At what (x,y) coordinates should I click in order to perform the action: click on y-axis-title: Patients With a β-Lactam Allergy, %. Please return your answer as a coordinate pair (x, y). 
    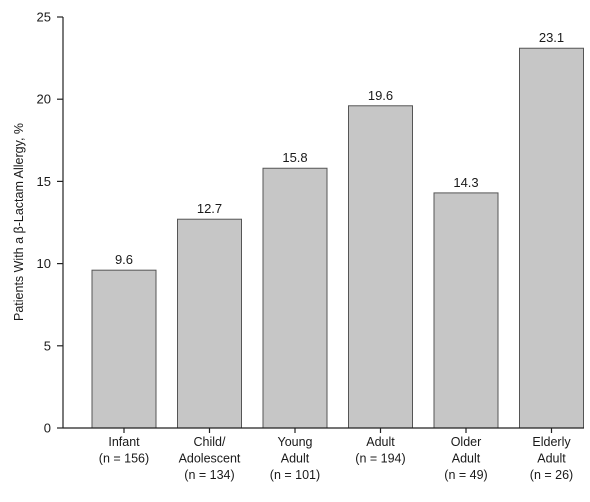
    Looking at the image, I should click on (19, 222).